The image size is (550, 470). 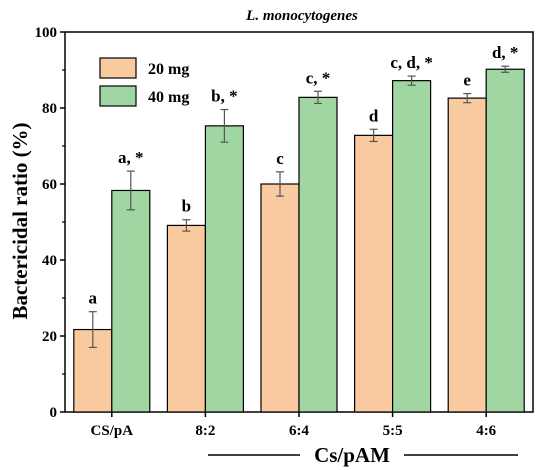 I want to click on chart-title: L. monocytogenes, so click(x=301, y=16).